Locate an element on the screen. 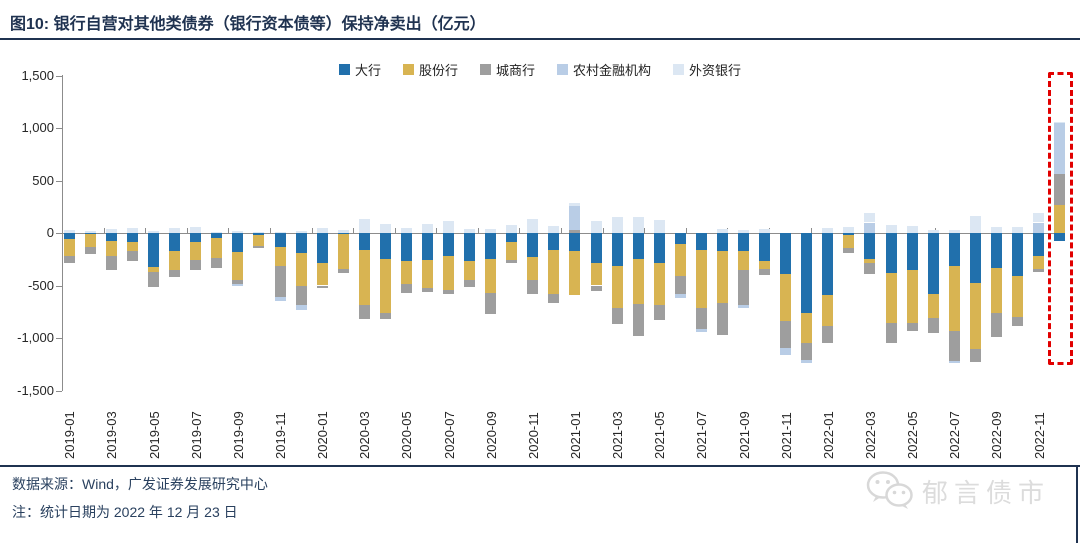 This screenshot has height=543, width=1080. legend-label: 城商行 is located at coordinates (515, 70).